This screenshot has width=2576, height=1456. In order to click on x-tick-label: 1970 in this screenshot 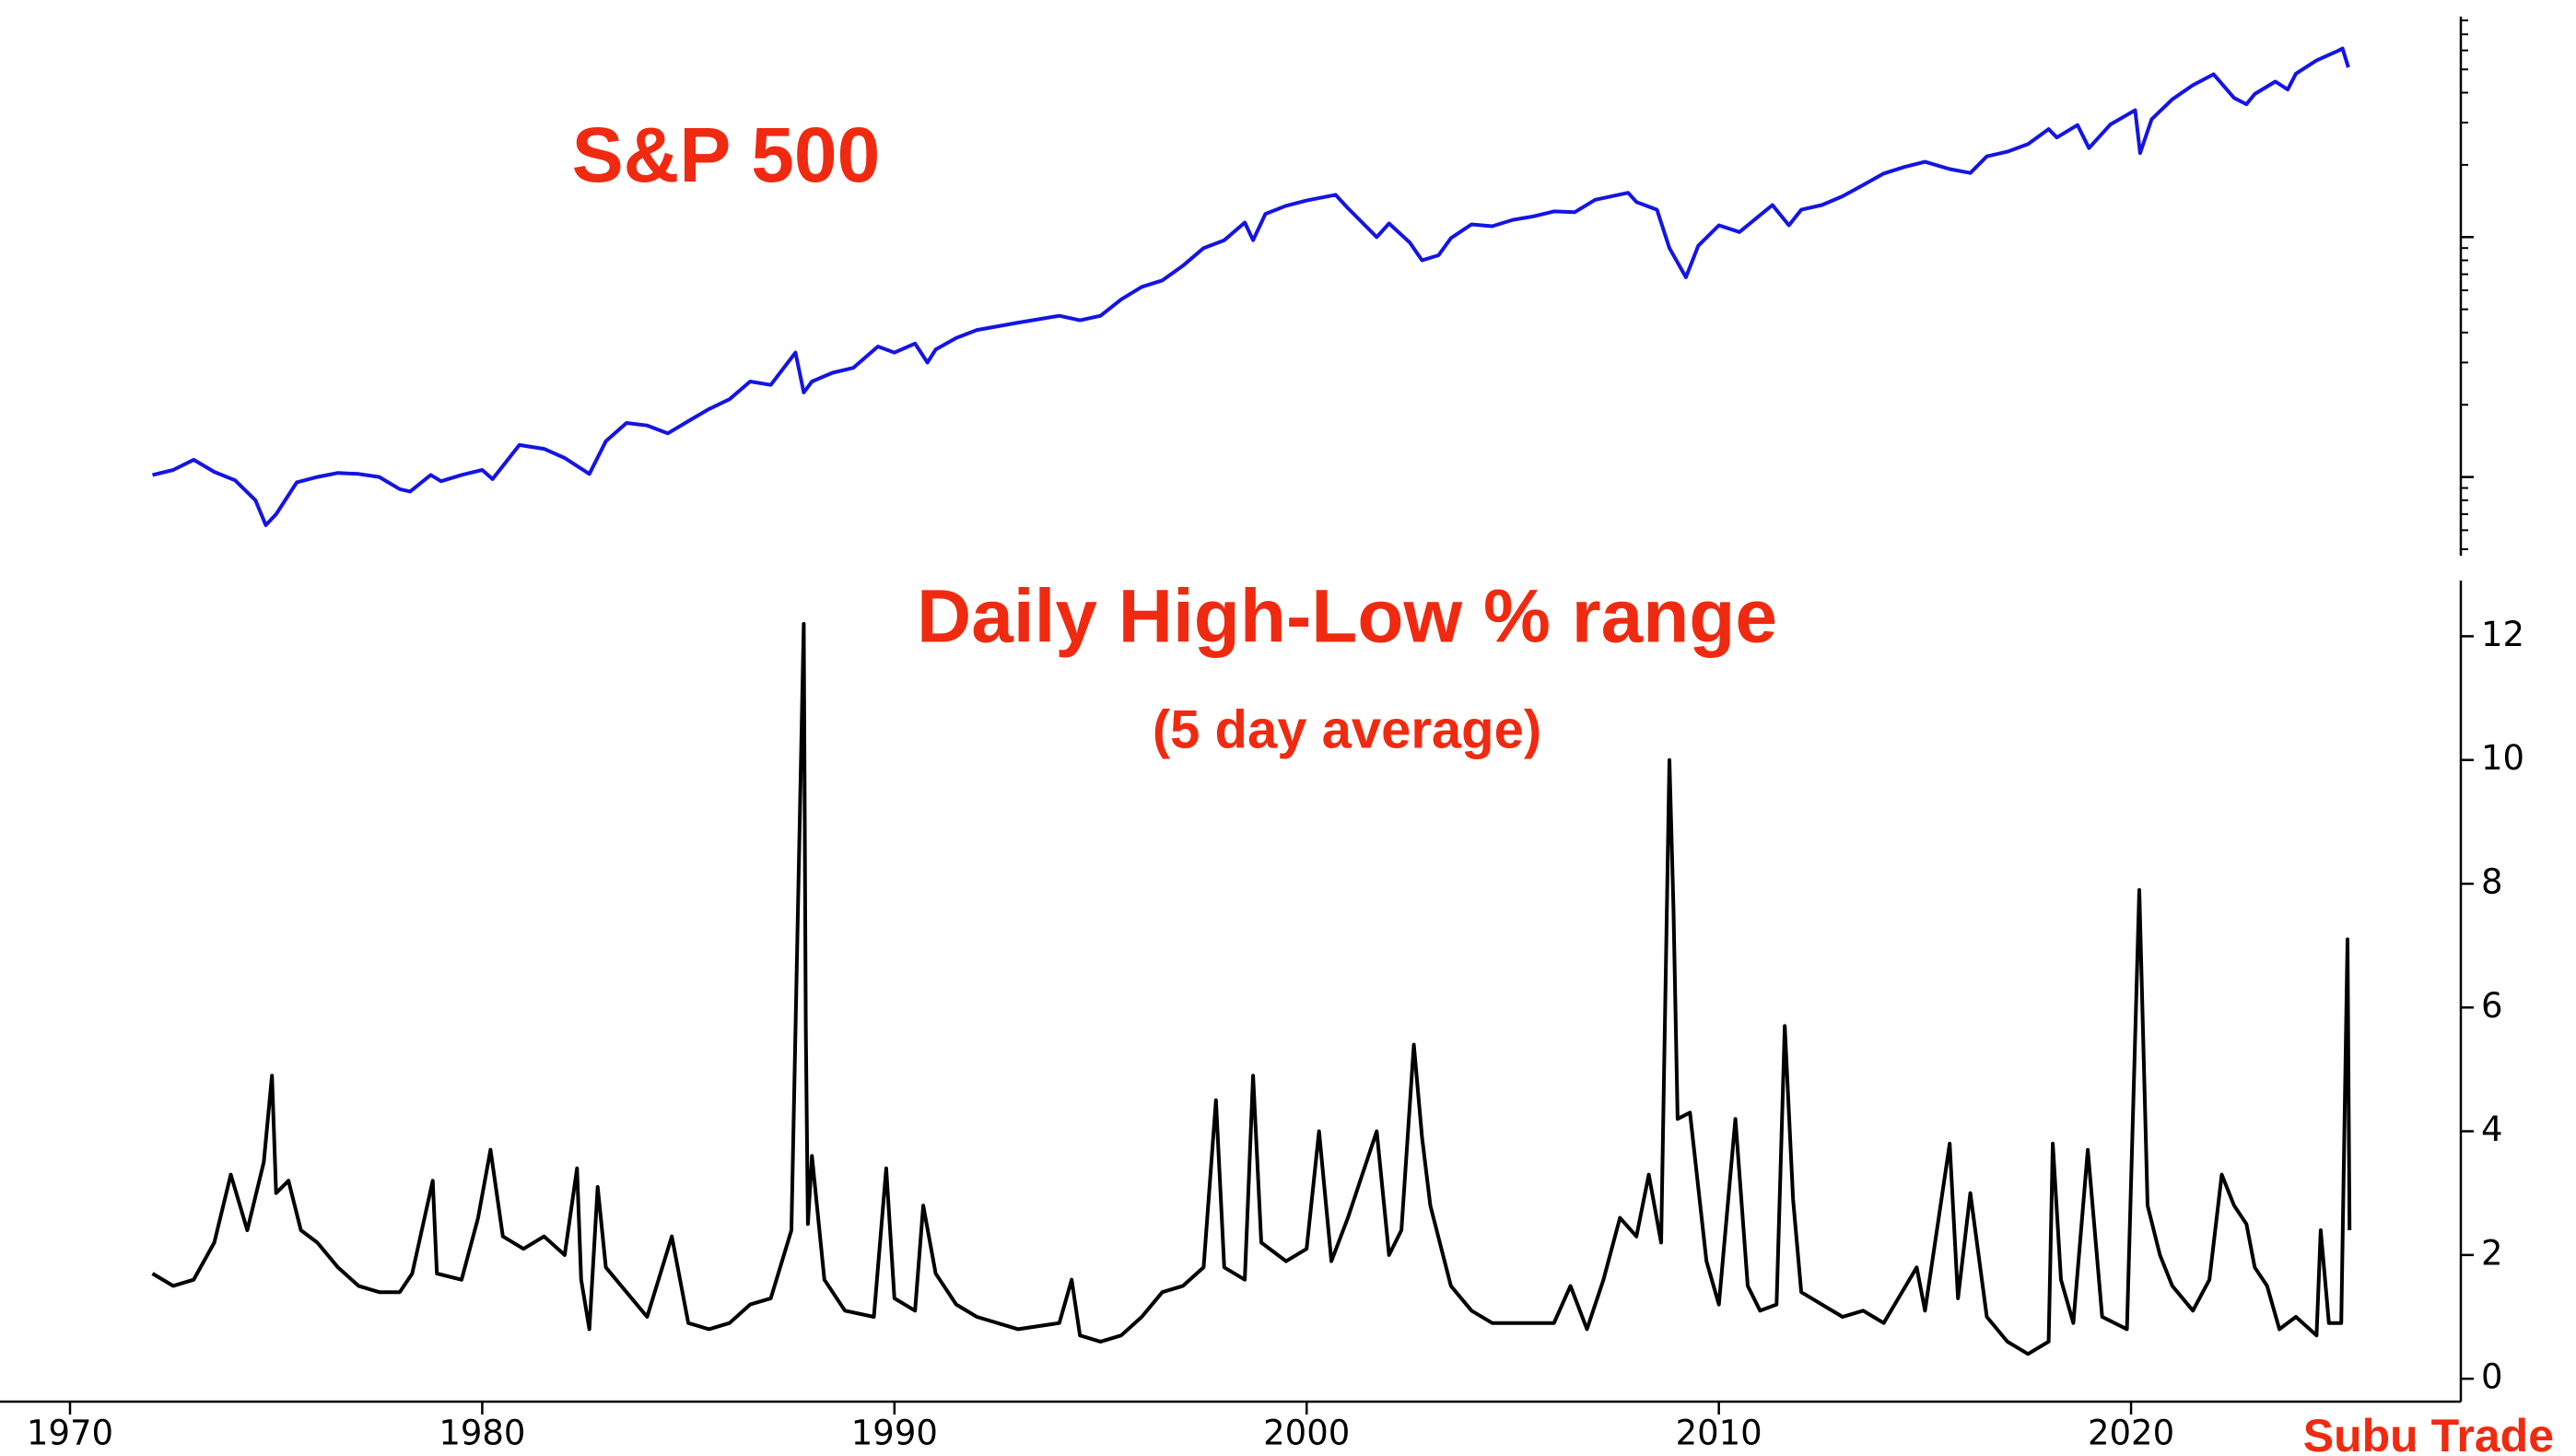, I will do `click(70, 1433)`.